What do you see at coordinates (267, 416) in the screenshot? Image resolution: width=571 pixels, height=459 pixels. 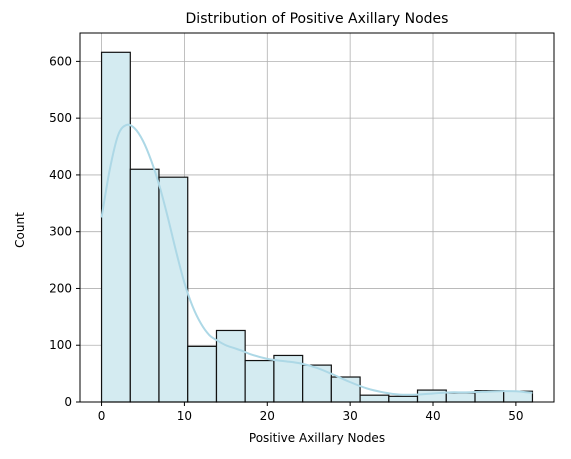 I see `x-tick-label: 20` at bounding box center [267, 416].